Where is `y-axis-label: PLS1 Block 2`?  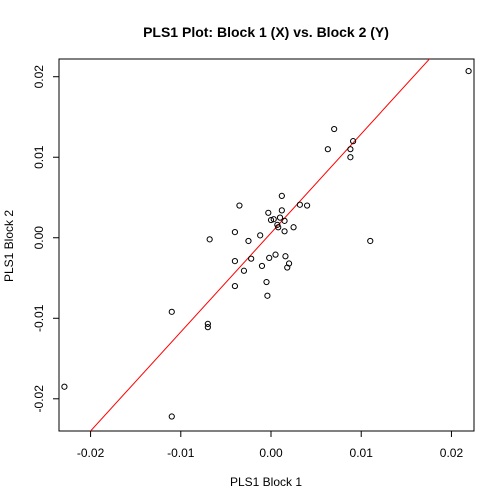
y-axis-label: PLS1 Block 2 is located at coordinates (9, 246).